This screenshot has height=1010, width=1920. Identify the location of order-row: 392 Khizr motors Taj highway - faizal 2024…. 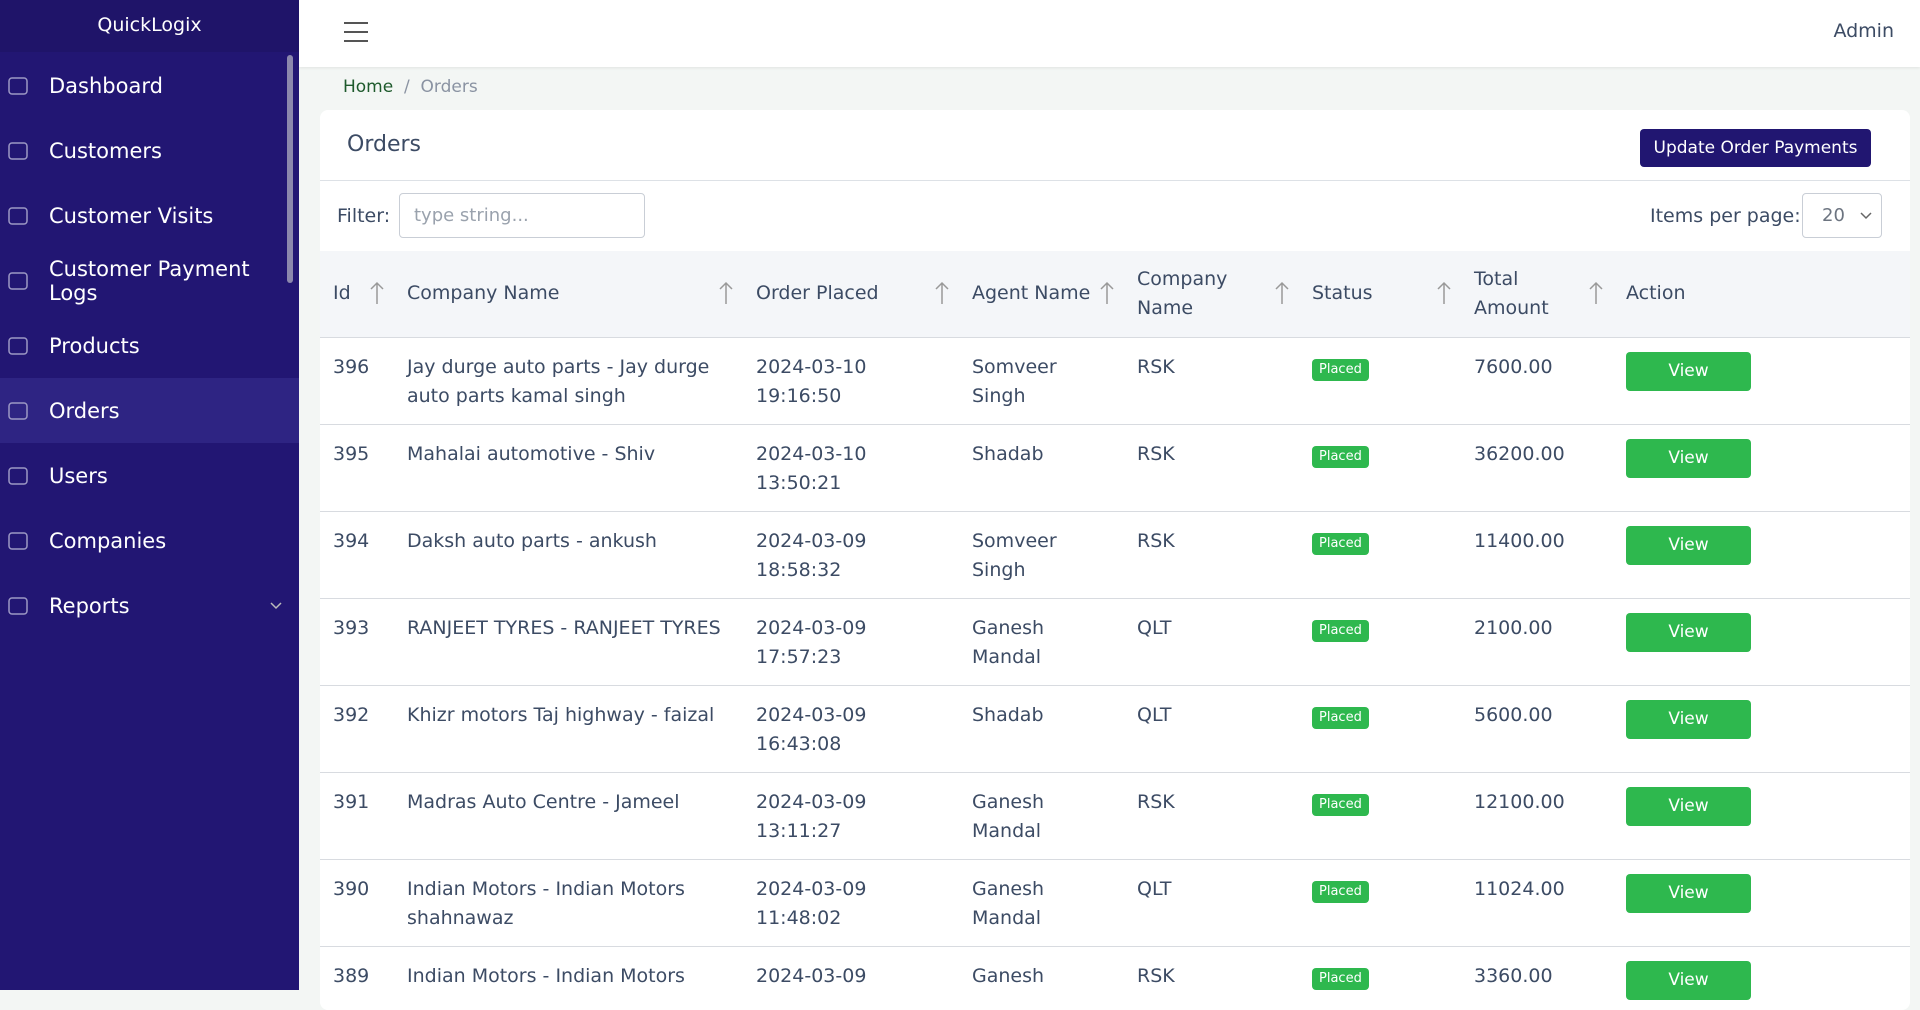
(1115, 729).